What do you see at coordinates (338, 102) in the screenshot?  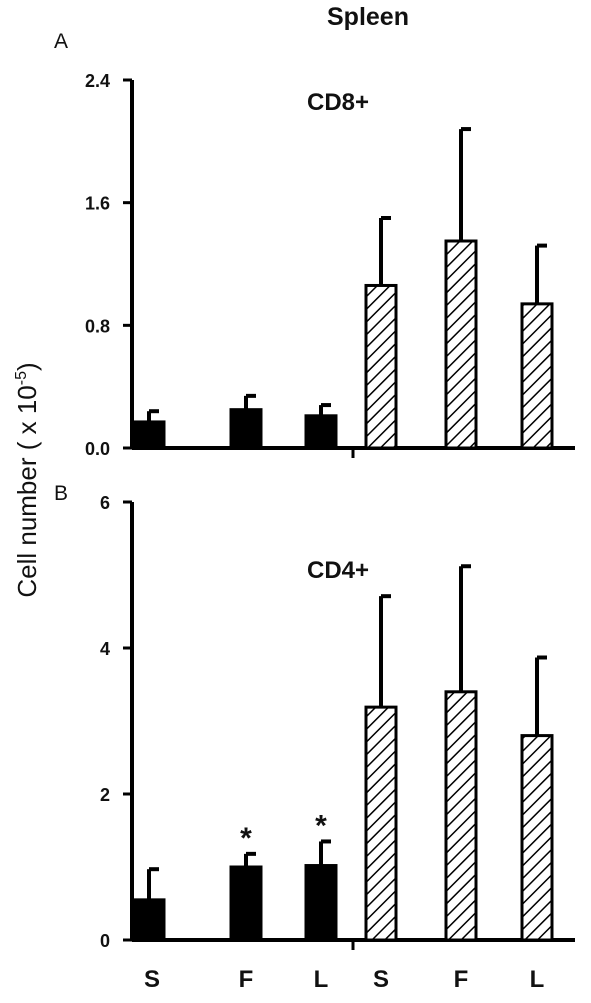 I see `panel-title: CD8+` at bounding box center [338, 102].